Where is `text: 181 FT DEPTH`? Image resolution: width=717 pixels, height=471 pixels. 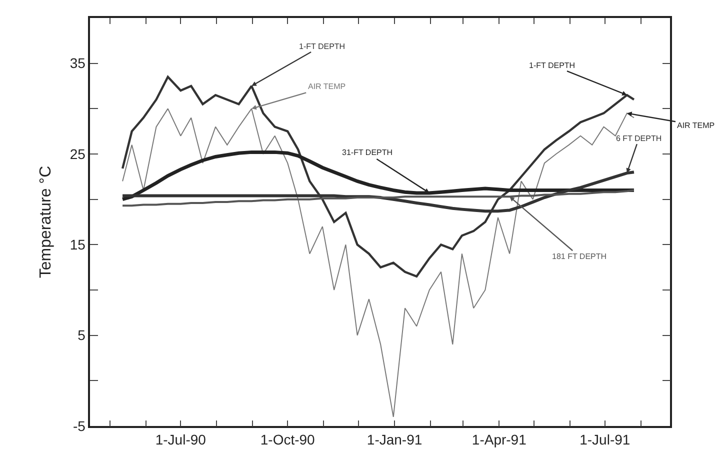 text: 181 FT DEPTH is located at coordinates (579, 256).